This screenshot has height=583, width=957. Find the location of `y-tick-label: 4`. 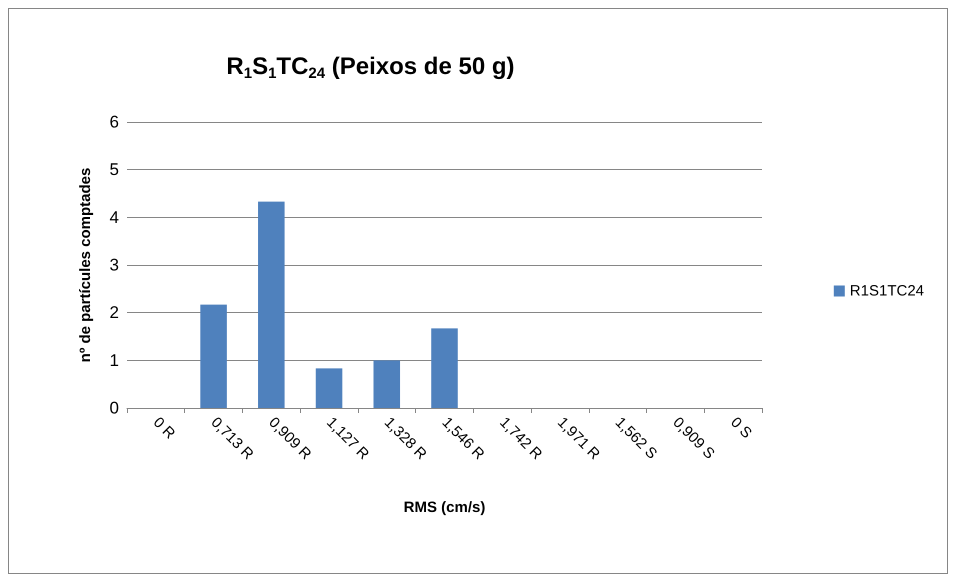

y-tick-label: 4 is located at coordinates (114, 217).